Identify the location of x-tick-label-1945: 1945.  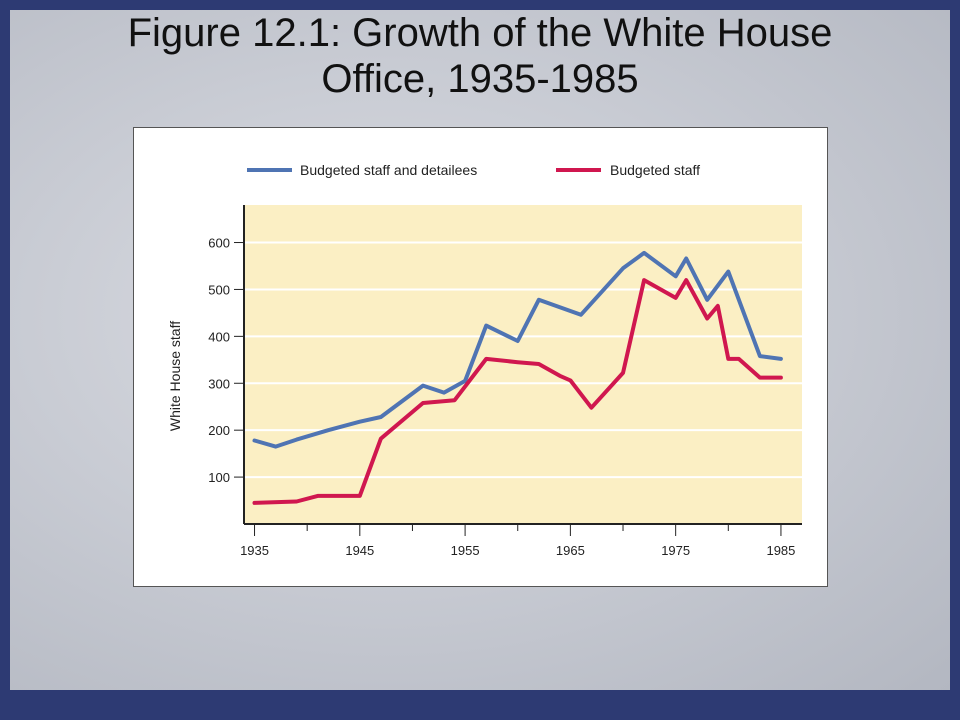
(359, 550).